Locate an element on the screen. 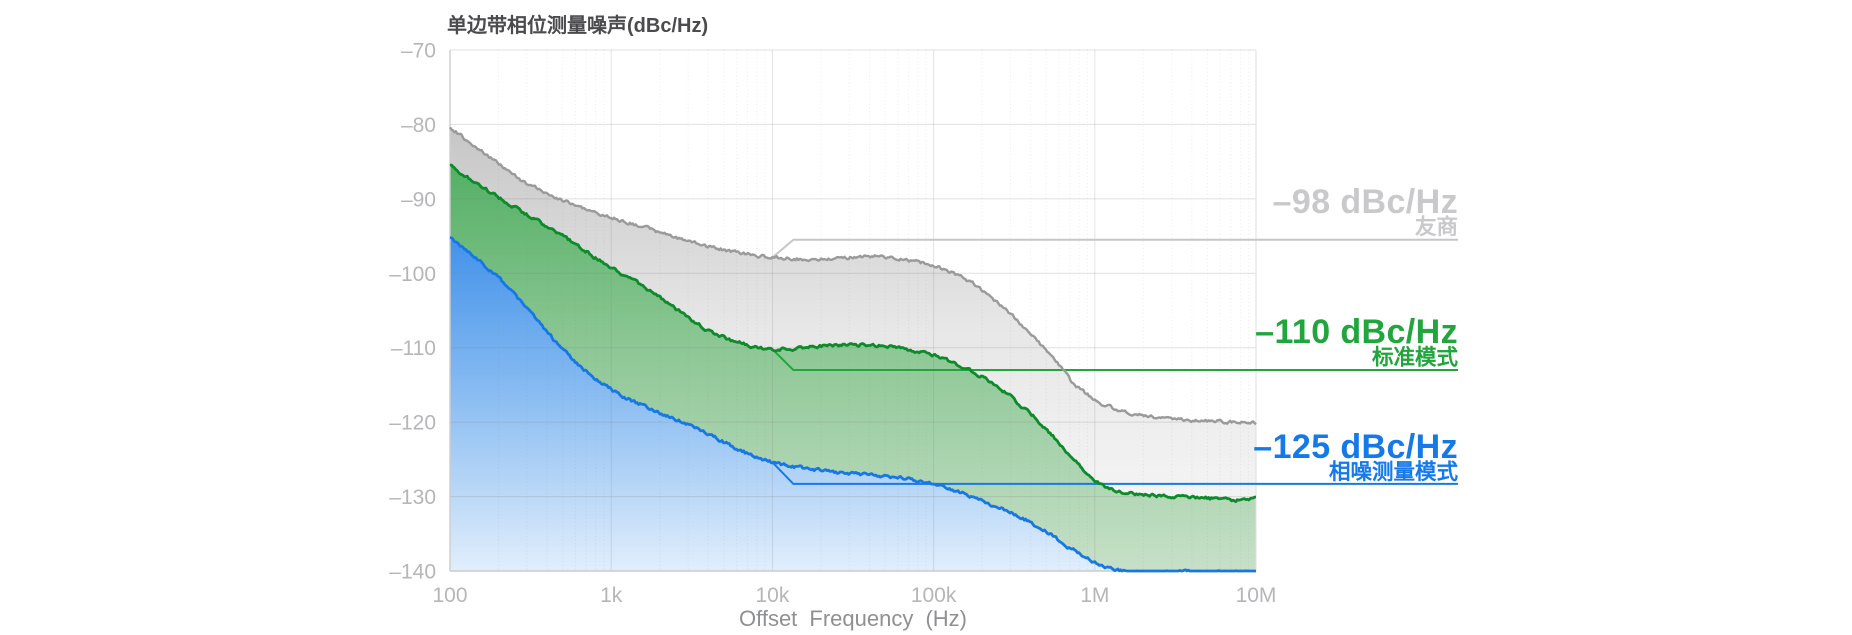 Image resolution: width=1852 pixels, height=635 pixels. leader-line-相噪测量模式 is located at coordinates (1114, 473).